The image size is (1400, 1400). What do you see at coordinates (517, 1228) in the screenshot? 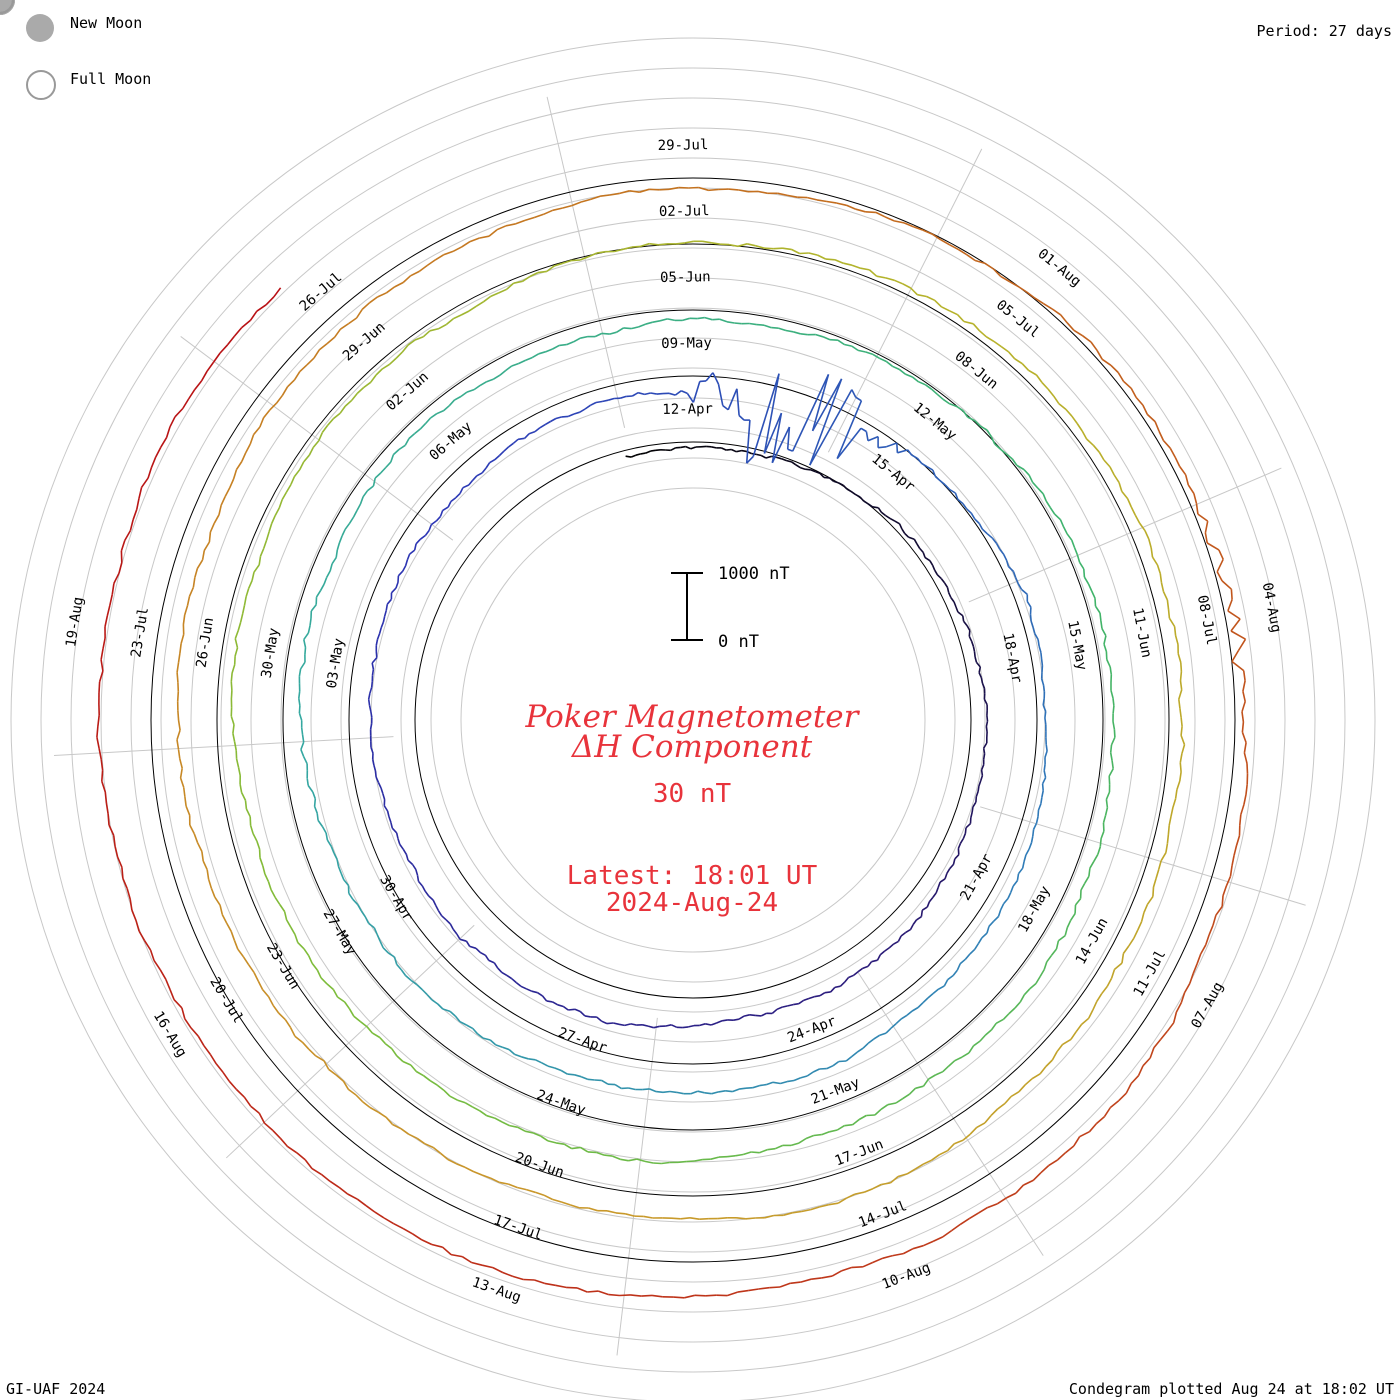
I see `date-label: 17-Jul` at bounding box center [517, 1228].